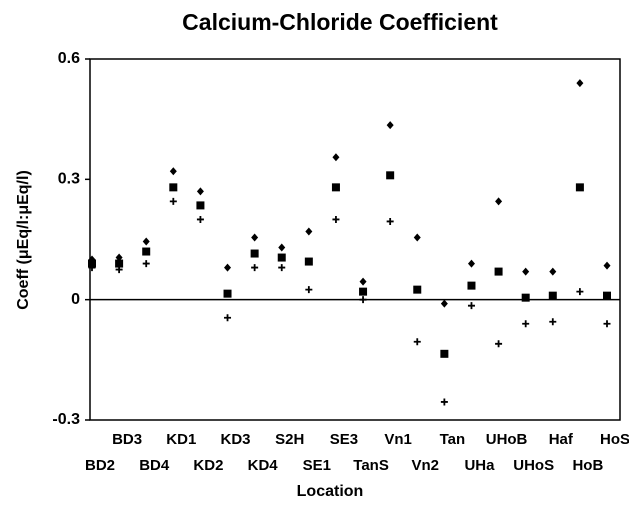  What do you see at coordinates (127, 439) in the screenshot?
I see `x-tick-label: BD3` at bounding box center [127, 439].